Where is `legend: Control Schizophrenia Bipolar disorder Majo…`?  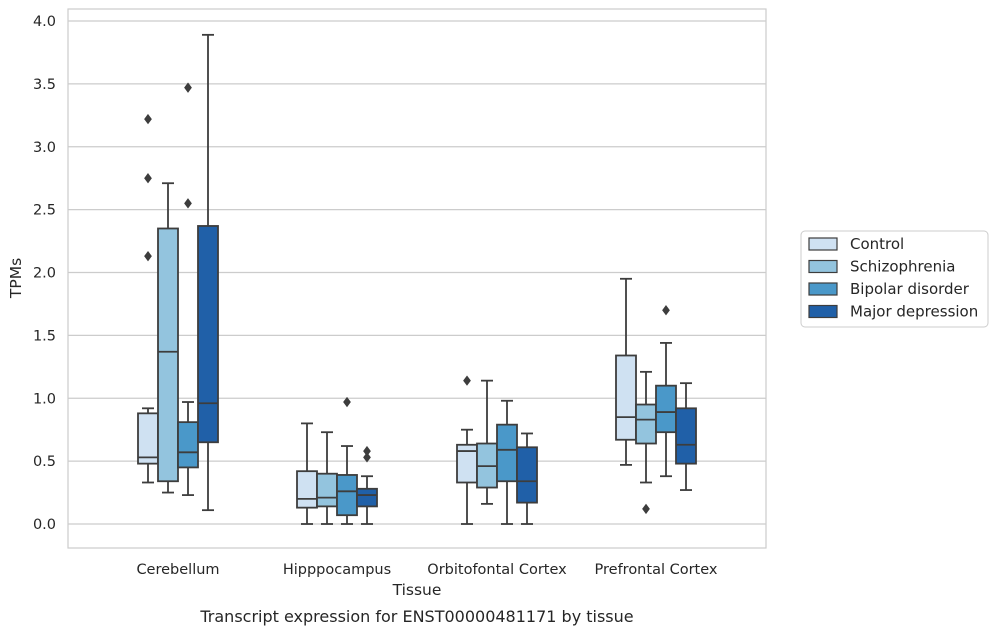 legend: Control Schizophrenia Bipolar disorder Majo… is located at coordinates (894, 279).